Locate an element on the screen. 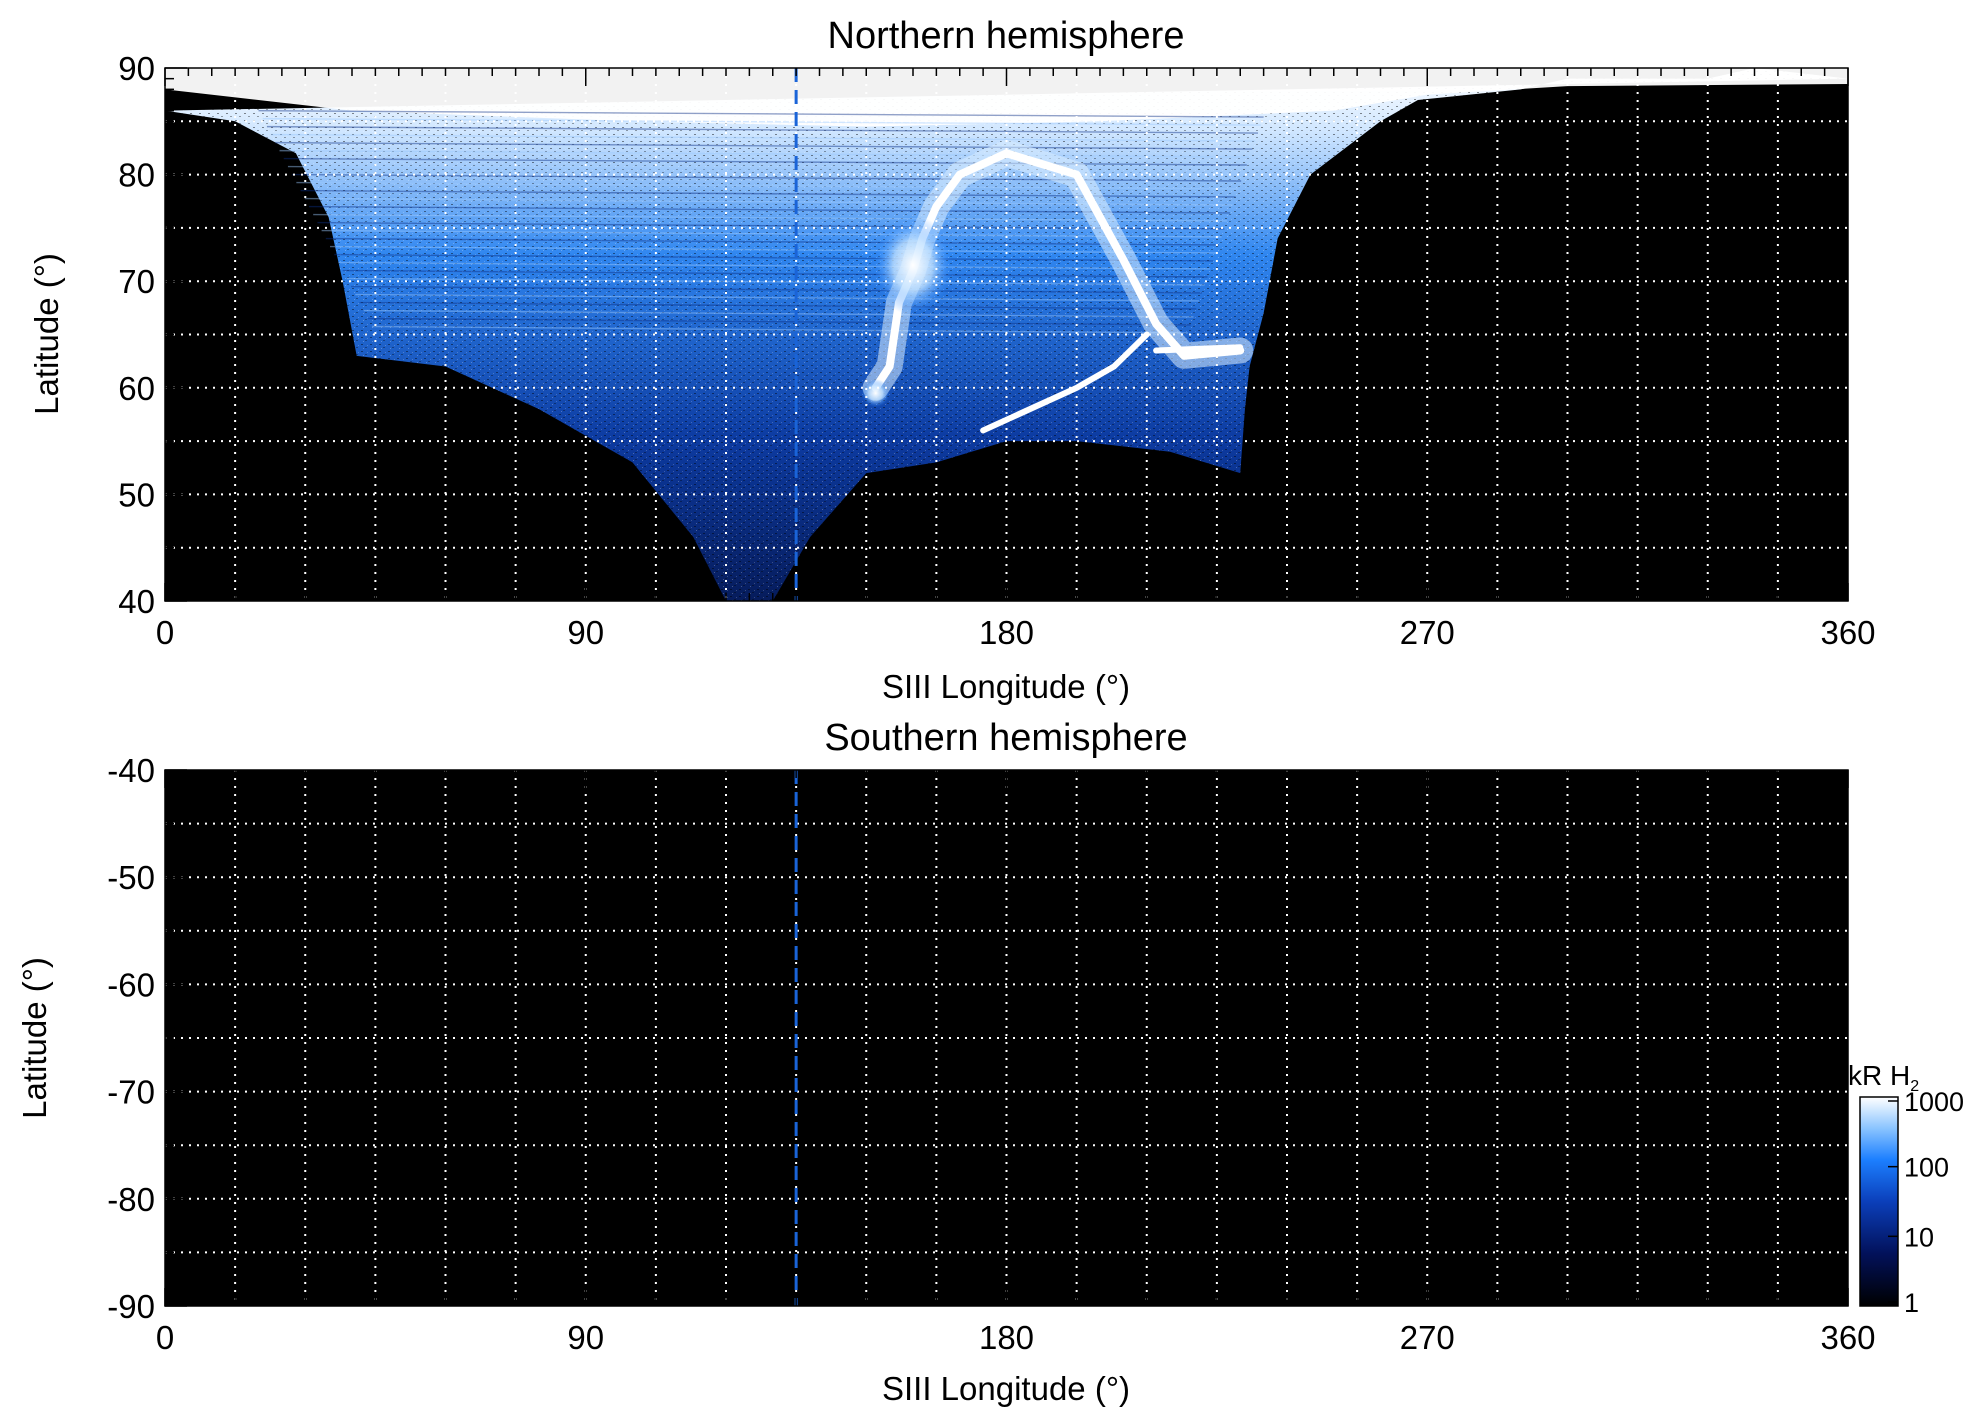 Image resolution: width=1983 pixels, height=1423 pixels. colorbar-label-text: kR H is located at coordinates (1879, 1075).